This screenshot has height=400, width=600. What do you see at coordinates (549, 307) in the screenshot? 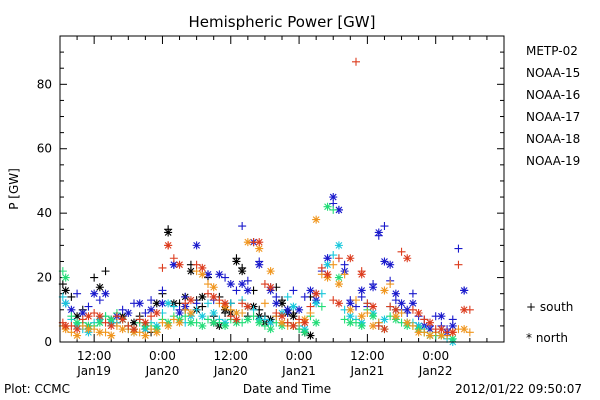
I see `marker-legend-item: + south` at bounding box center [549, 307].